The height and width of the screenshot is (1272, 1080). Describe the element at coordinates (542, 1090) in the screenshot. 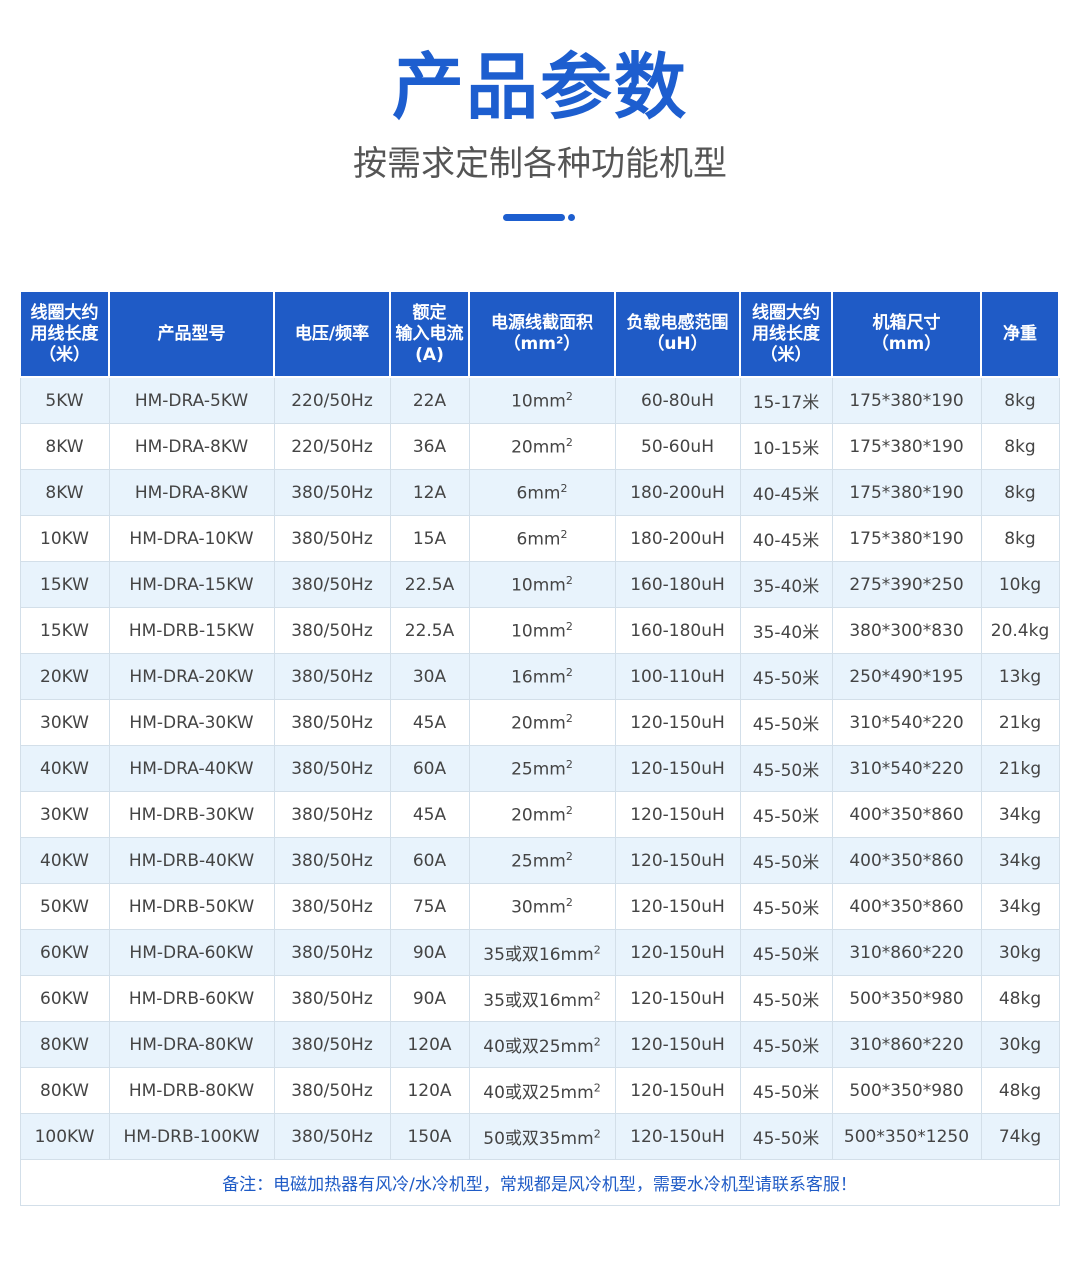

I see `table-cell: 40或双25mm2` at that location.